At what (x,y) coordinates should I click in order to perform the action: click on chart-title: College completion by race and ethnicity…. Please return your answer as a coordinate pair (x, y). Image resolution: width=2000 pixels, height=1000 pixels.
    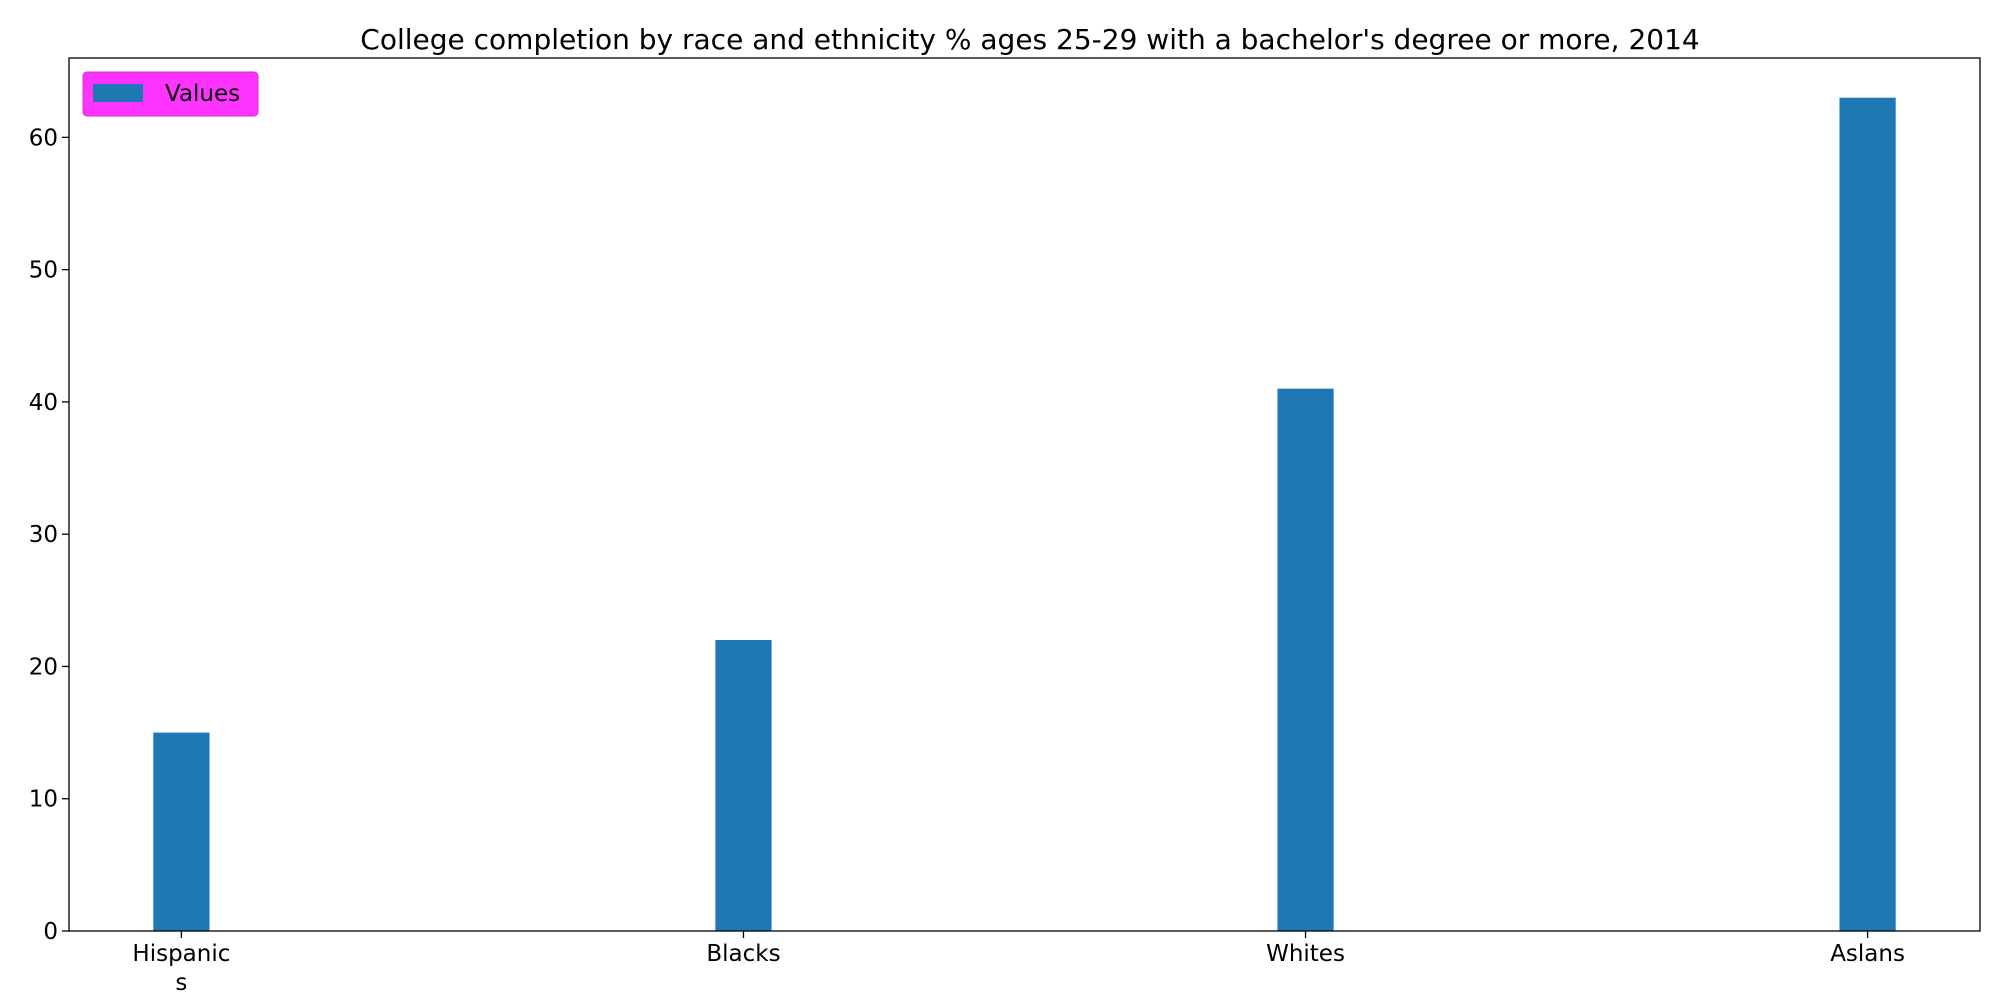
    Looking at the image, I should click on (1029, 39).